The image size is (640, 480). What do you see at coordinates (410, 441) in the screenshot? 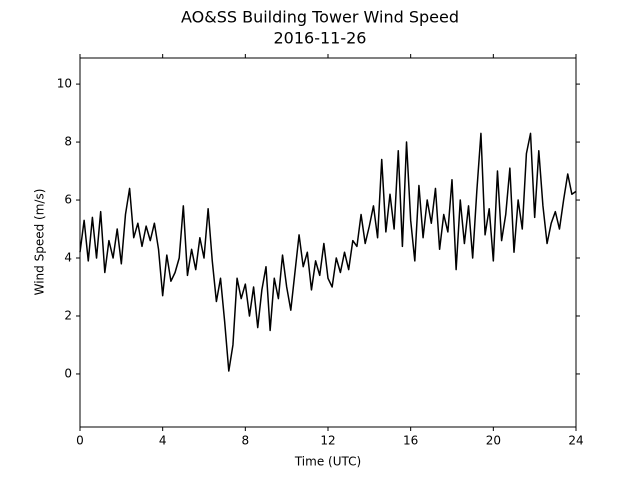
I see `x-tick-label: 16` at bounding box center [410, 441].